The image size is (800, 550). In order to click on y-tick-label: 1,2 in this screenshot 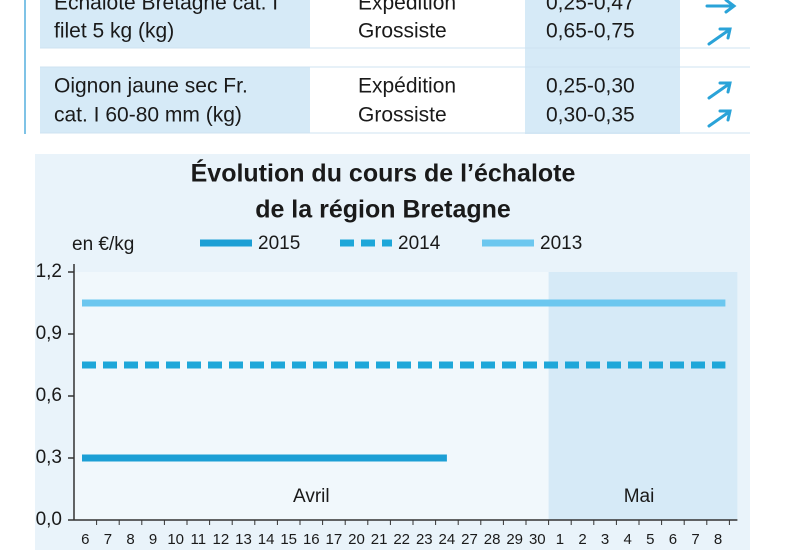, I will do `click(49, 271)`.